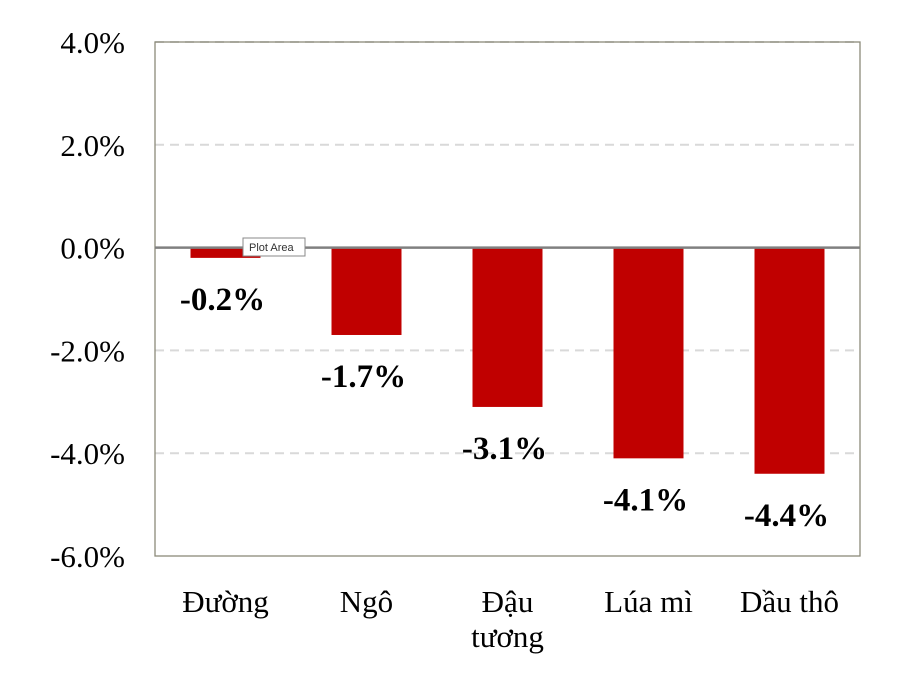  What do you see at coordinates (363, 377) in the screenshot?
I see `data-label: -1.7%` at bounding box center [363, 377].